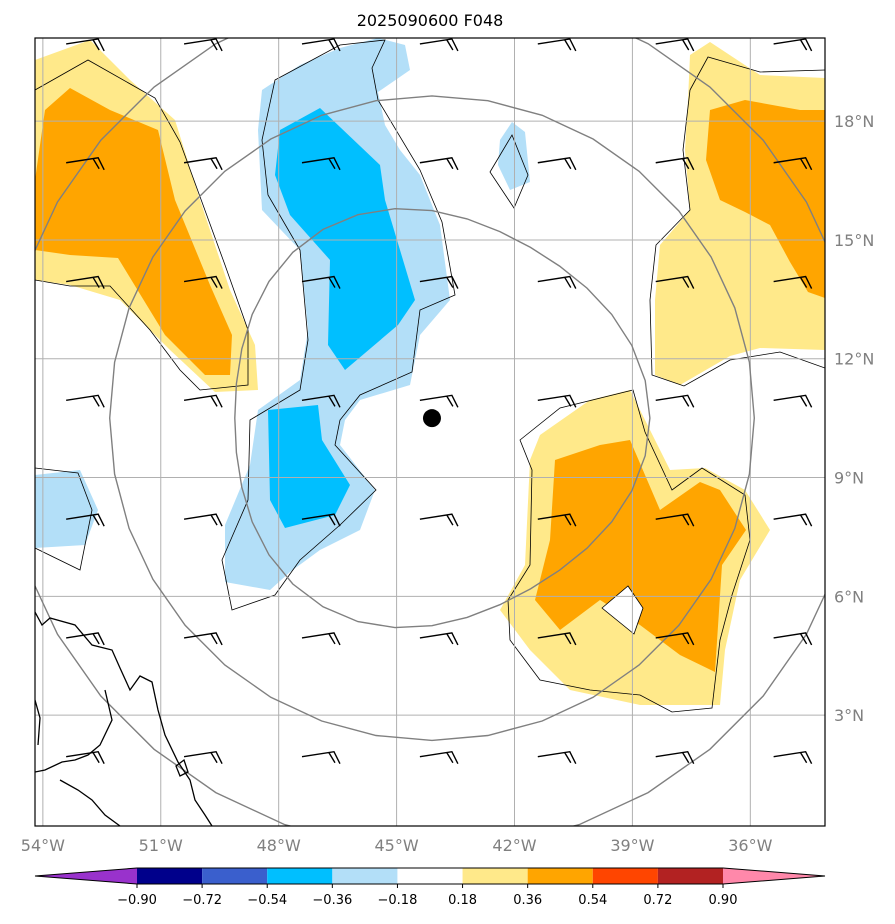 The image size is (895, 924). Describe the element at coordinates (43, 845) in the screenshot. I see `longitude-label: 54°W` at that location.